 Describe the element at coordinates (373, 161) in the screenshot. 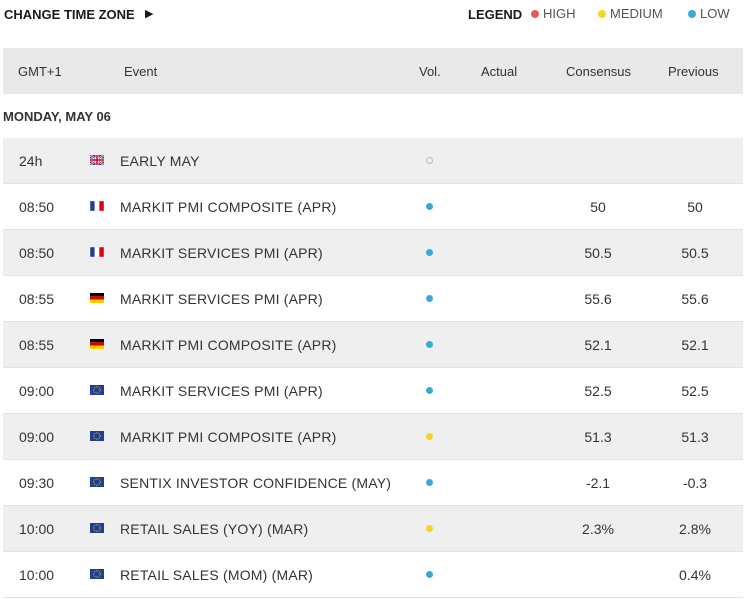

I see `table-row: 24h EARLY MAY` at that location.